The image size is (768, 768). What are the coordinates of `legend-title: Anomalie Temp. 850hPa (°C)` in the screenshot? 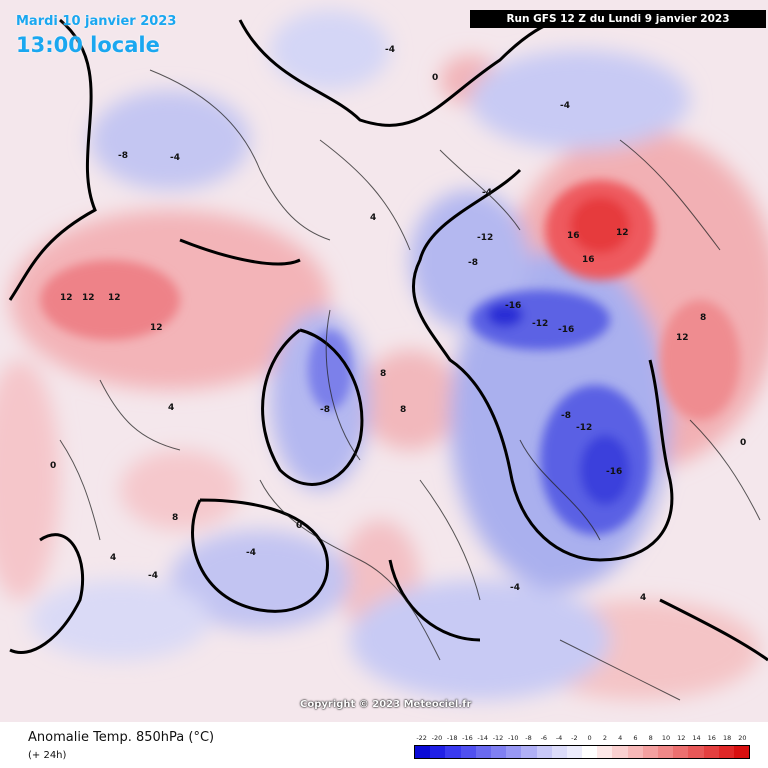 It's located at (121, 737).